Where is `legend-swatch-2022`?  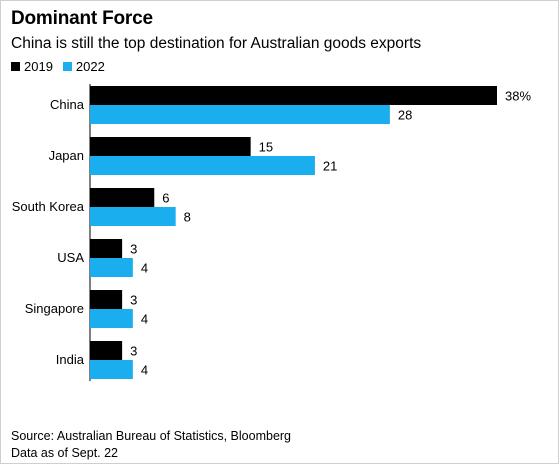 legend-swatch-2022 is located at coordinates (67, 66).